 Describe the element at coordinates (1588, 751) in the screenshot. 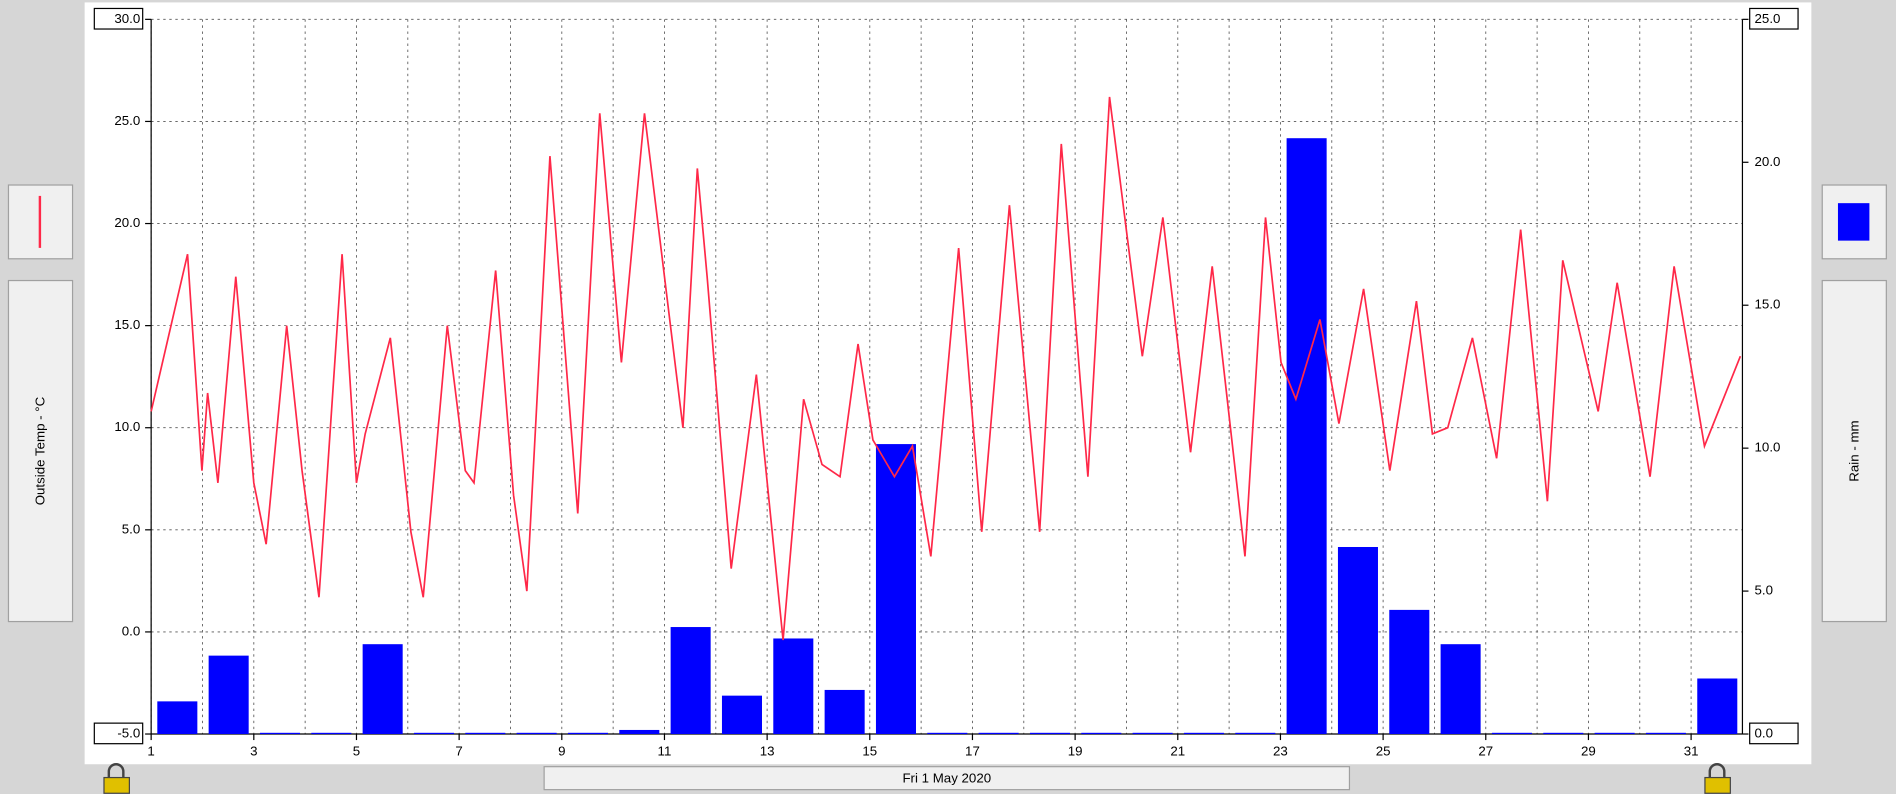

I see `x-tick-label: 29` at that location.